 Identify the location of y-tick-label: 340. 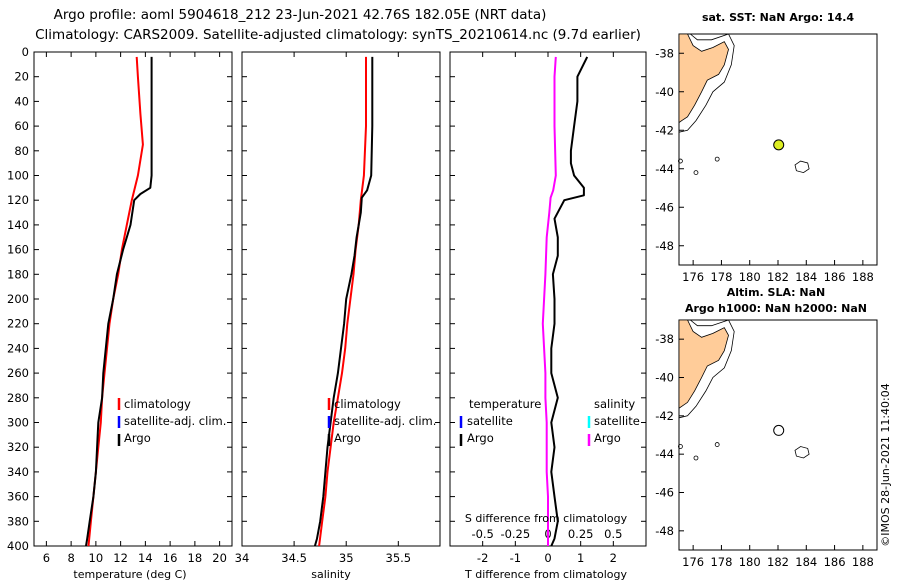
(18, 472).